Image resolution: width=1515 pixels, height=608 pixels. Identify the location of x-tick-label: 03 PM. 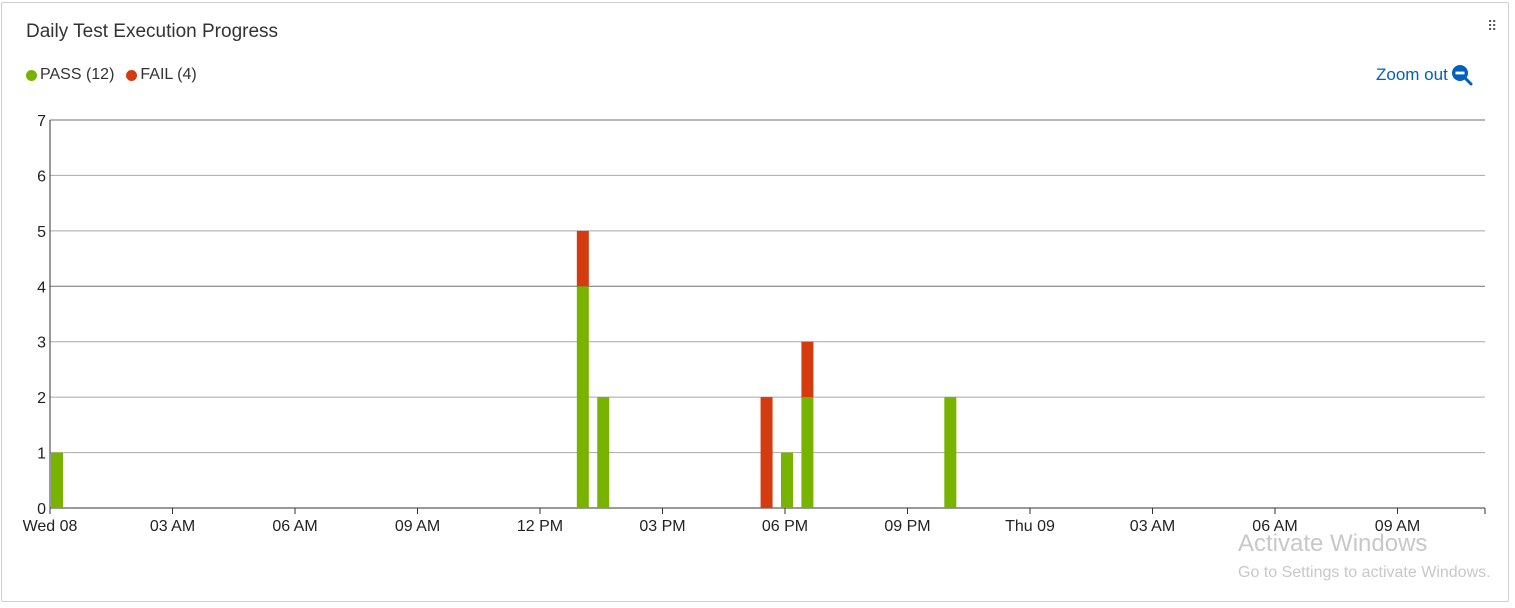
(662, 526).